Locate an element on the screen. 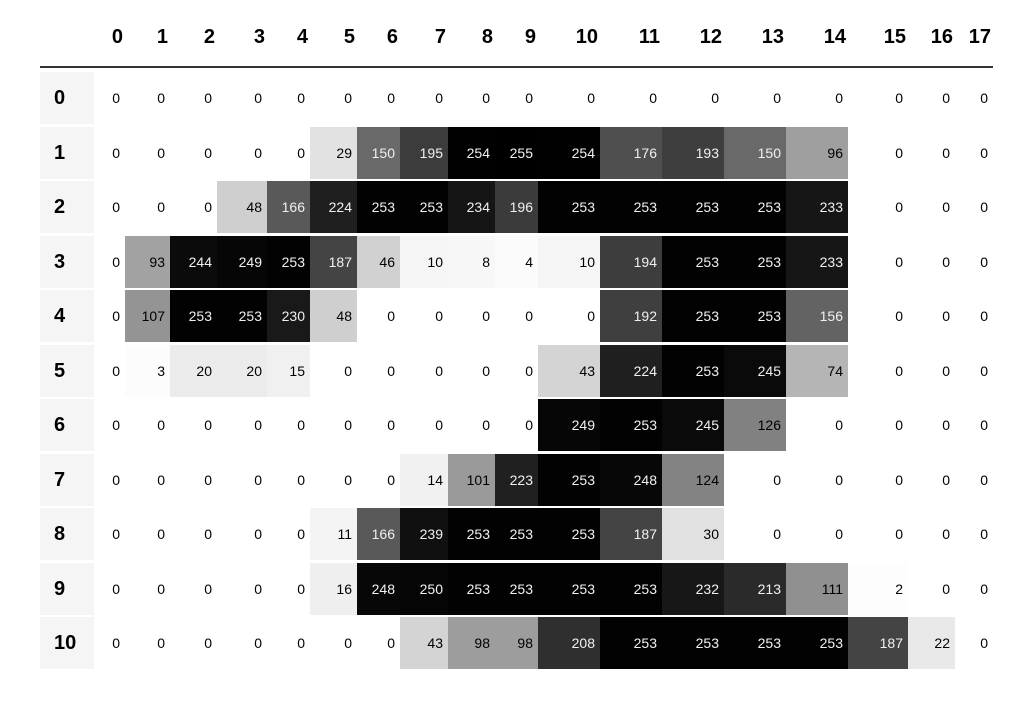 The image size is (1018, 712). column-header: 2 is located at coordinates (209, 37).